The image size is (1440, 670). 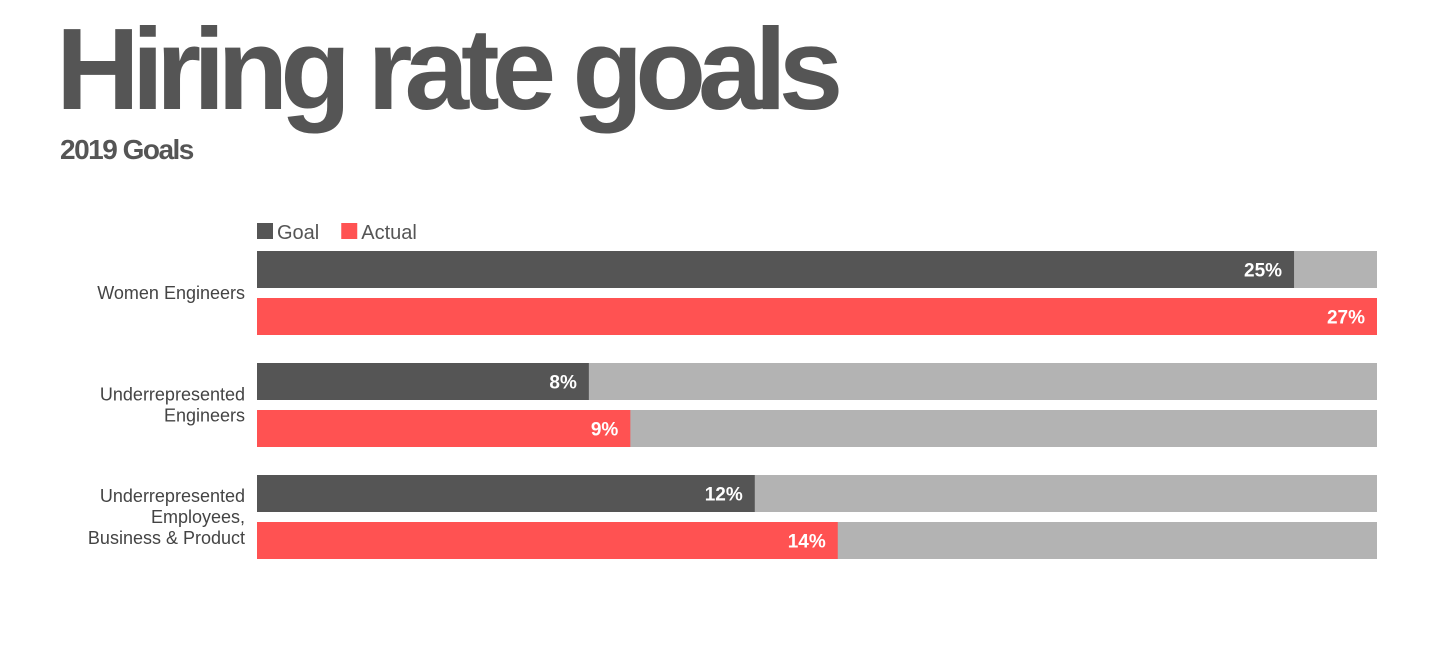 I want to click on category-label-underrepresented-engineers: Underrepresented Engineers, so click(x=172, y=405).